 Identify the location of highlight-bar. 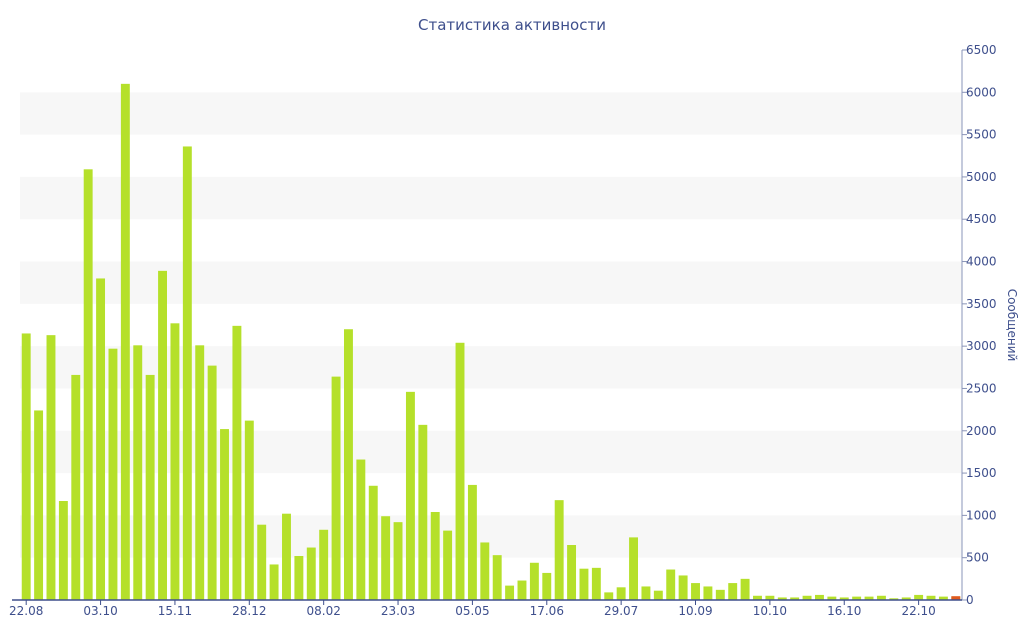
(956, 598).